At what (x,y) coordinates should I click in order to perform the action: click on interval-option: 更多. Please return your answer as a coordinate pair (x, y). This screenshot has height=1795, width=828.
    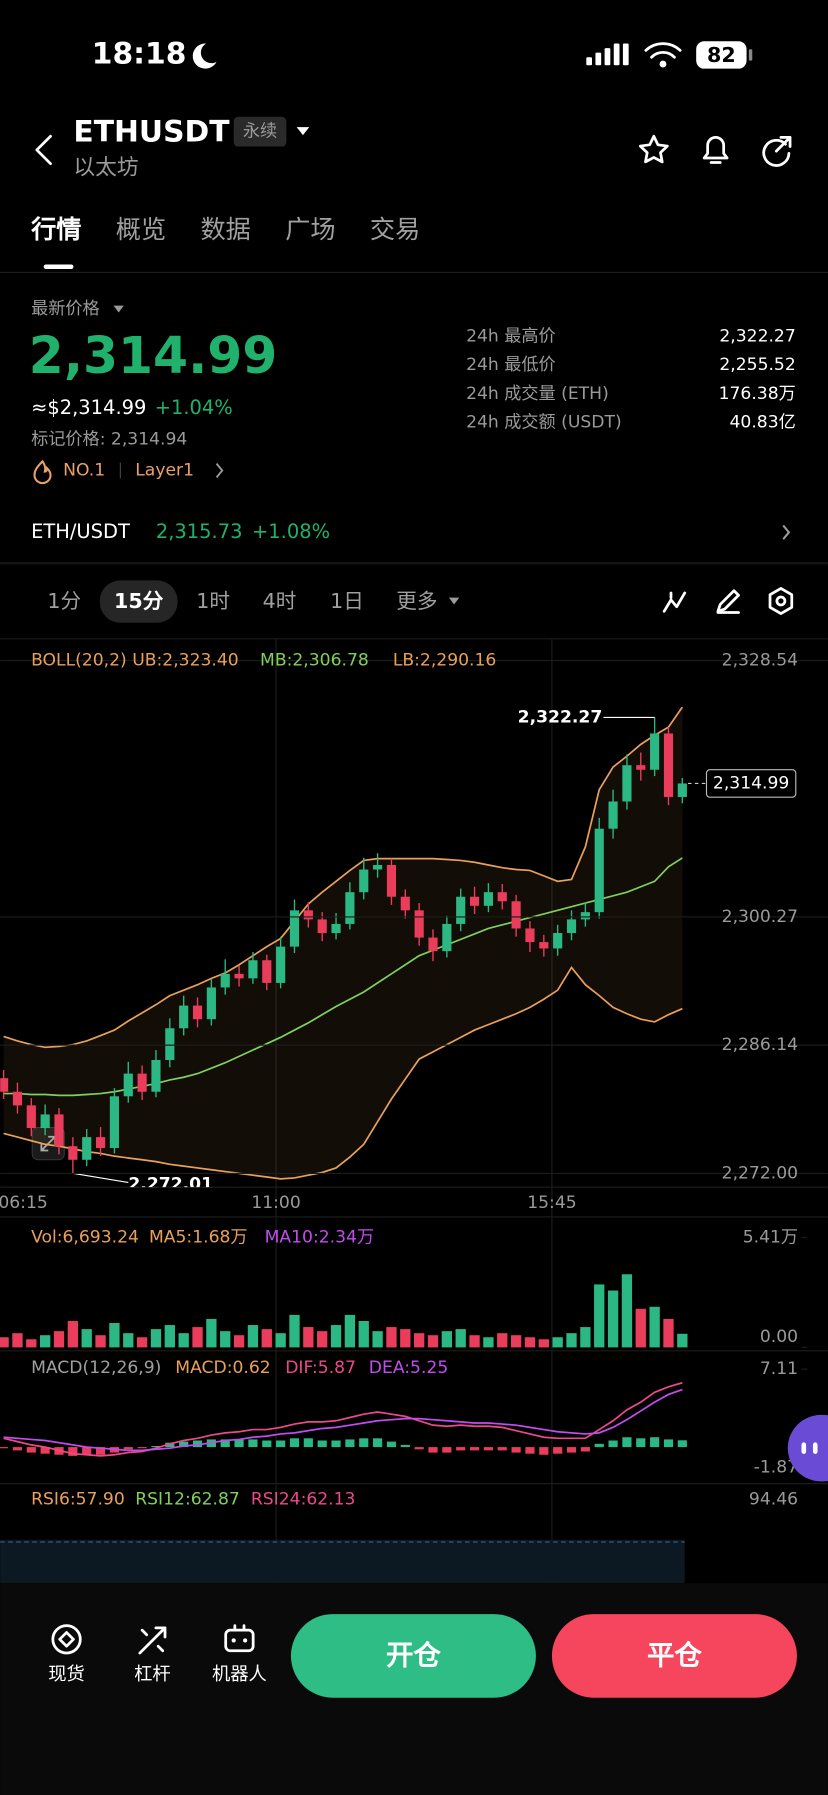
    Looking at the image, I should click on (416, 601).